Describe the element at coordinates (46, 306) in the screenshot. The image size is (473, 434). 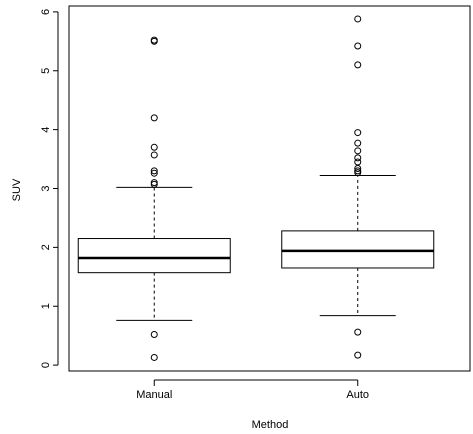
I see `y-tick-label: 1` at that location.